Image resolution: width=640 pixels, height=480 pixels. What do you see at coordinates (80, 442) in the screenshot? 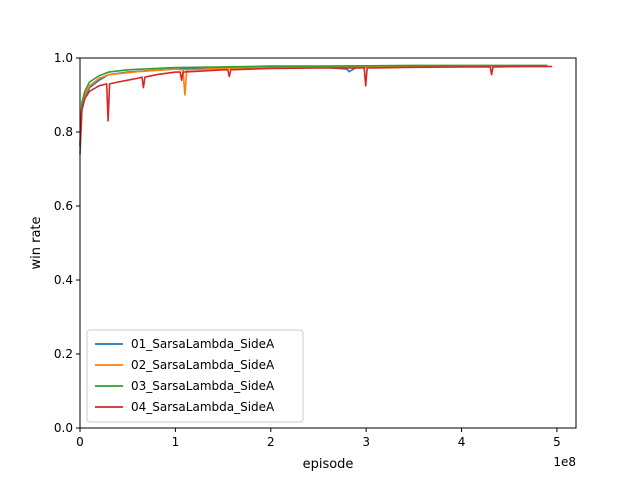
I see `x-tick-label: 0` at bounding box center [80, 442].